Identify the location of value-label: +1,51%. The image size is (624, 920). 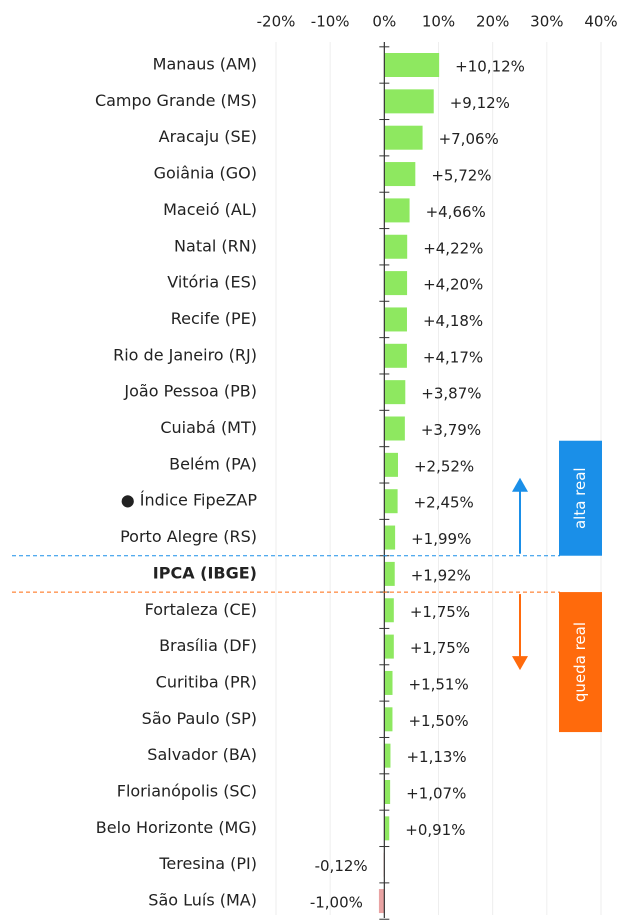
(439, 684).